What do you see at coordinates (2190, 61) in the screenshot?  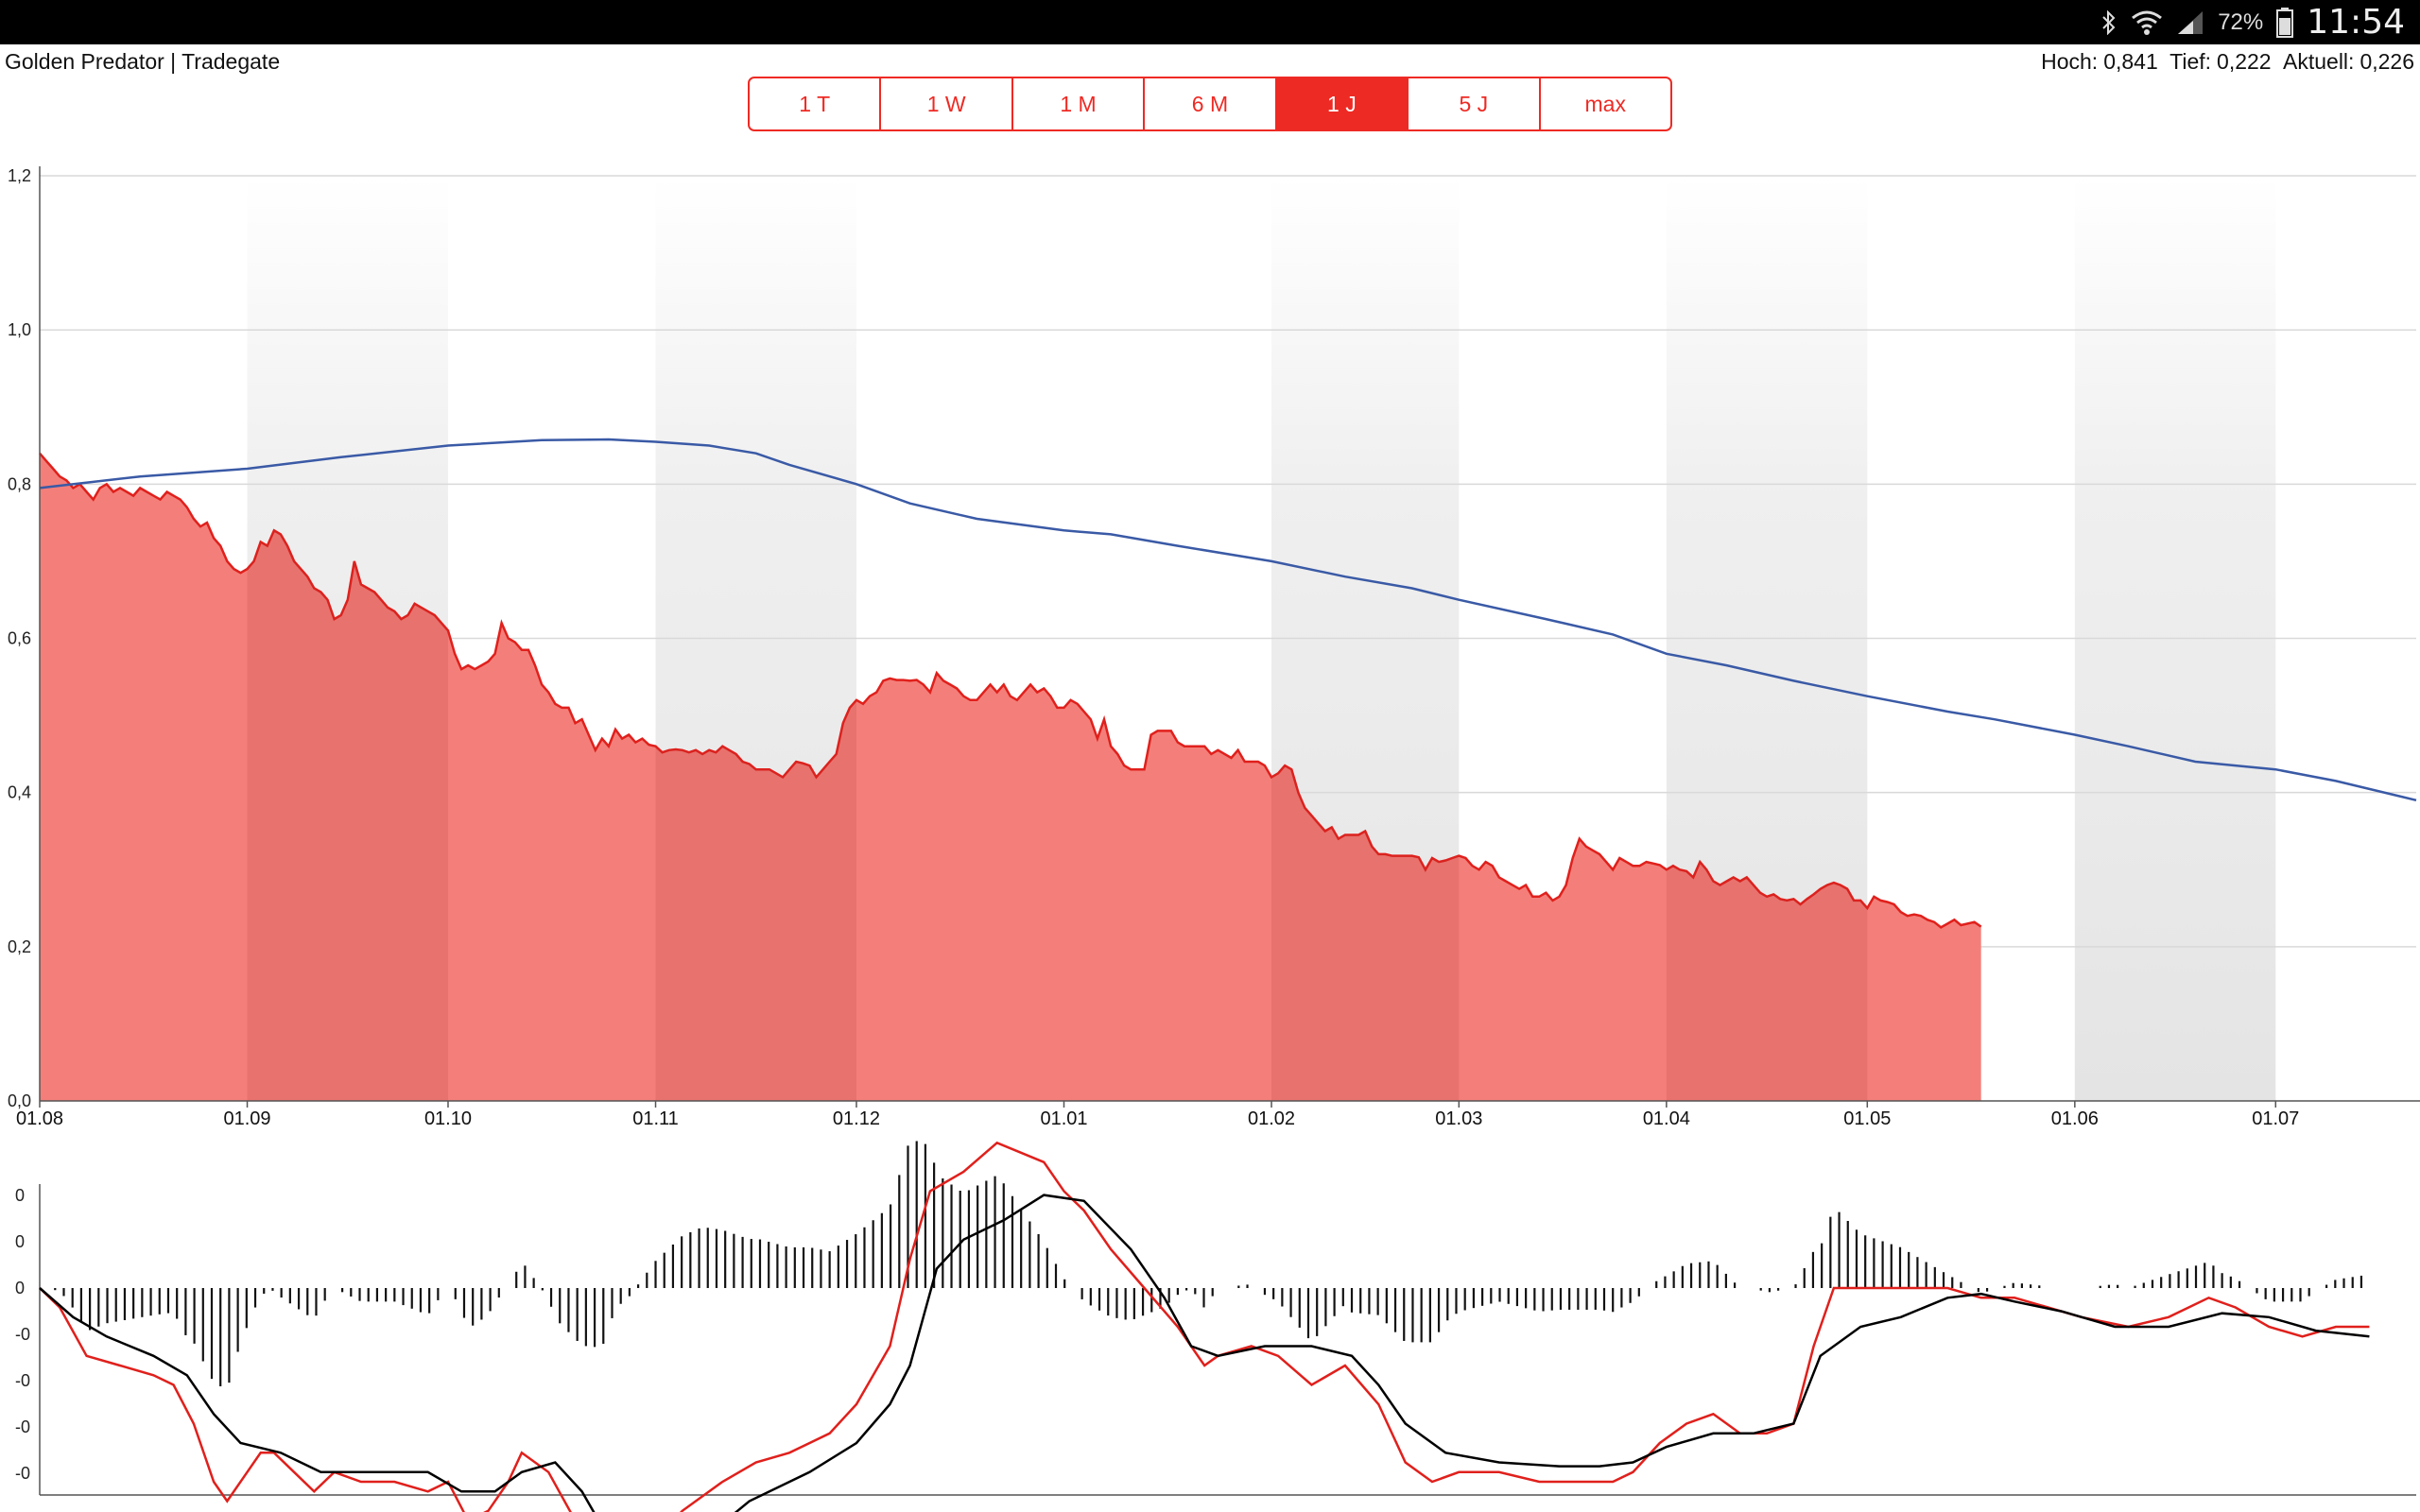 I see `low-label: Tief:` at bounding box center [2190, 61].